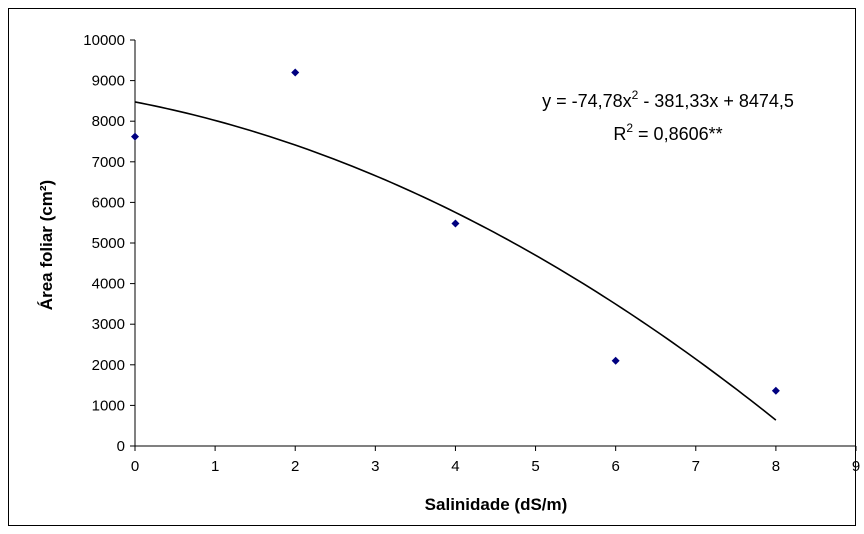  What do you see at coordinates (535, 466) in the screenshot?
I see `x-tick-label: 5` at bounding box center [535, 466].